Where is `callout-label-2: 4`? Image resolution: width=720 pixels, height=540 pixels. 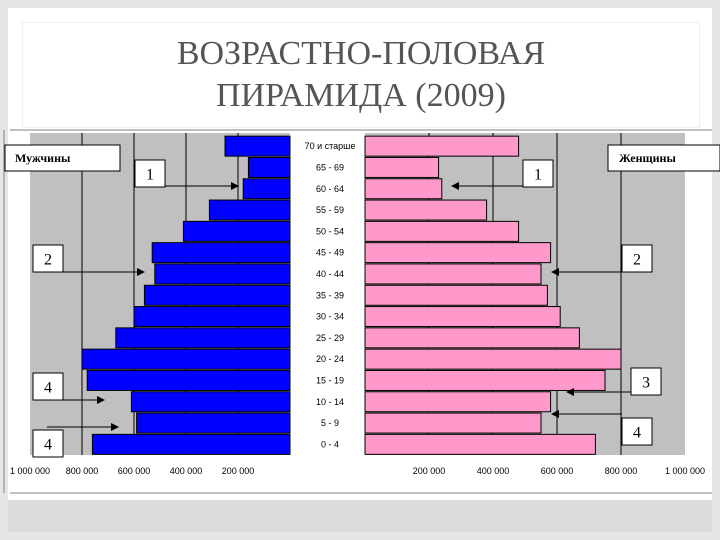 callout-label-2: 4 is located at coordinates (48, 388).